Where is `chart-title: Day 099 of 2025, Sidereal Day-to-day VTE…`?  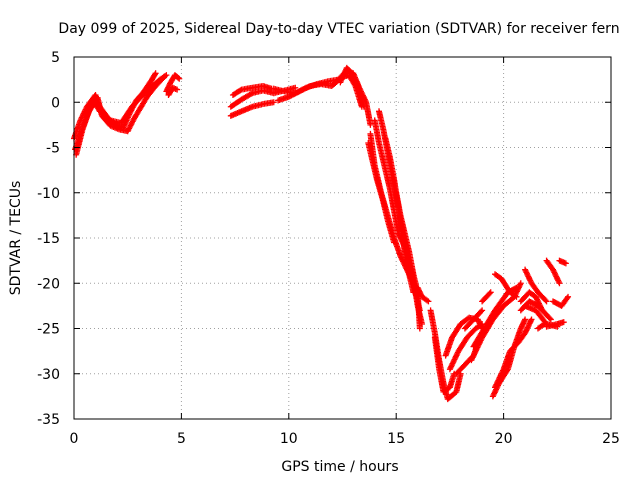 chart-title: Day 099 of 2025, Sidereal Day-to-day VTE… is located at coordinates (338, 29).